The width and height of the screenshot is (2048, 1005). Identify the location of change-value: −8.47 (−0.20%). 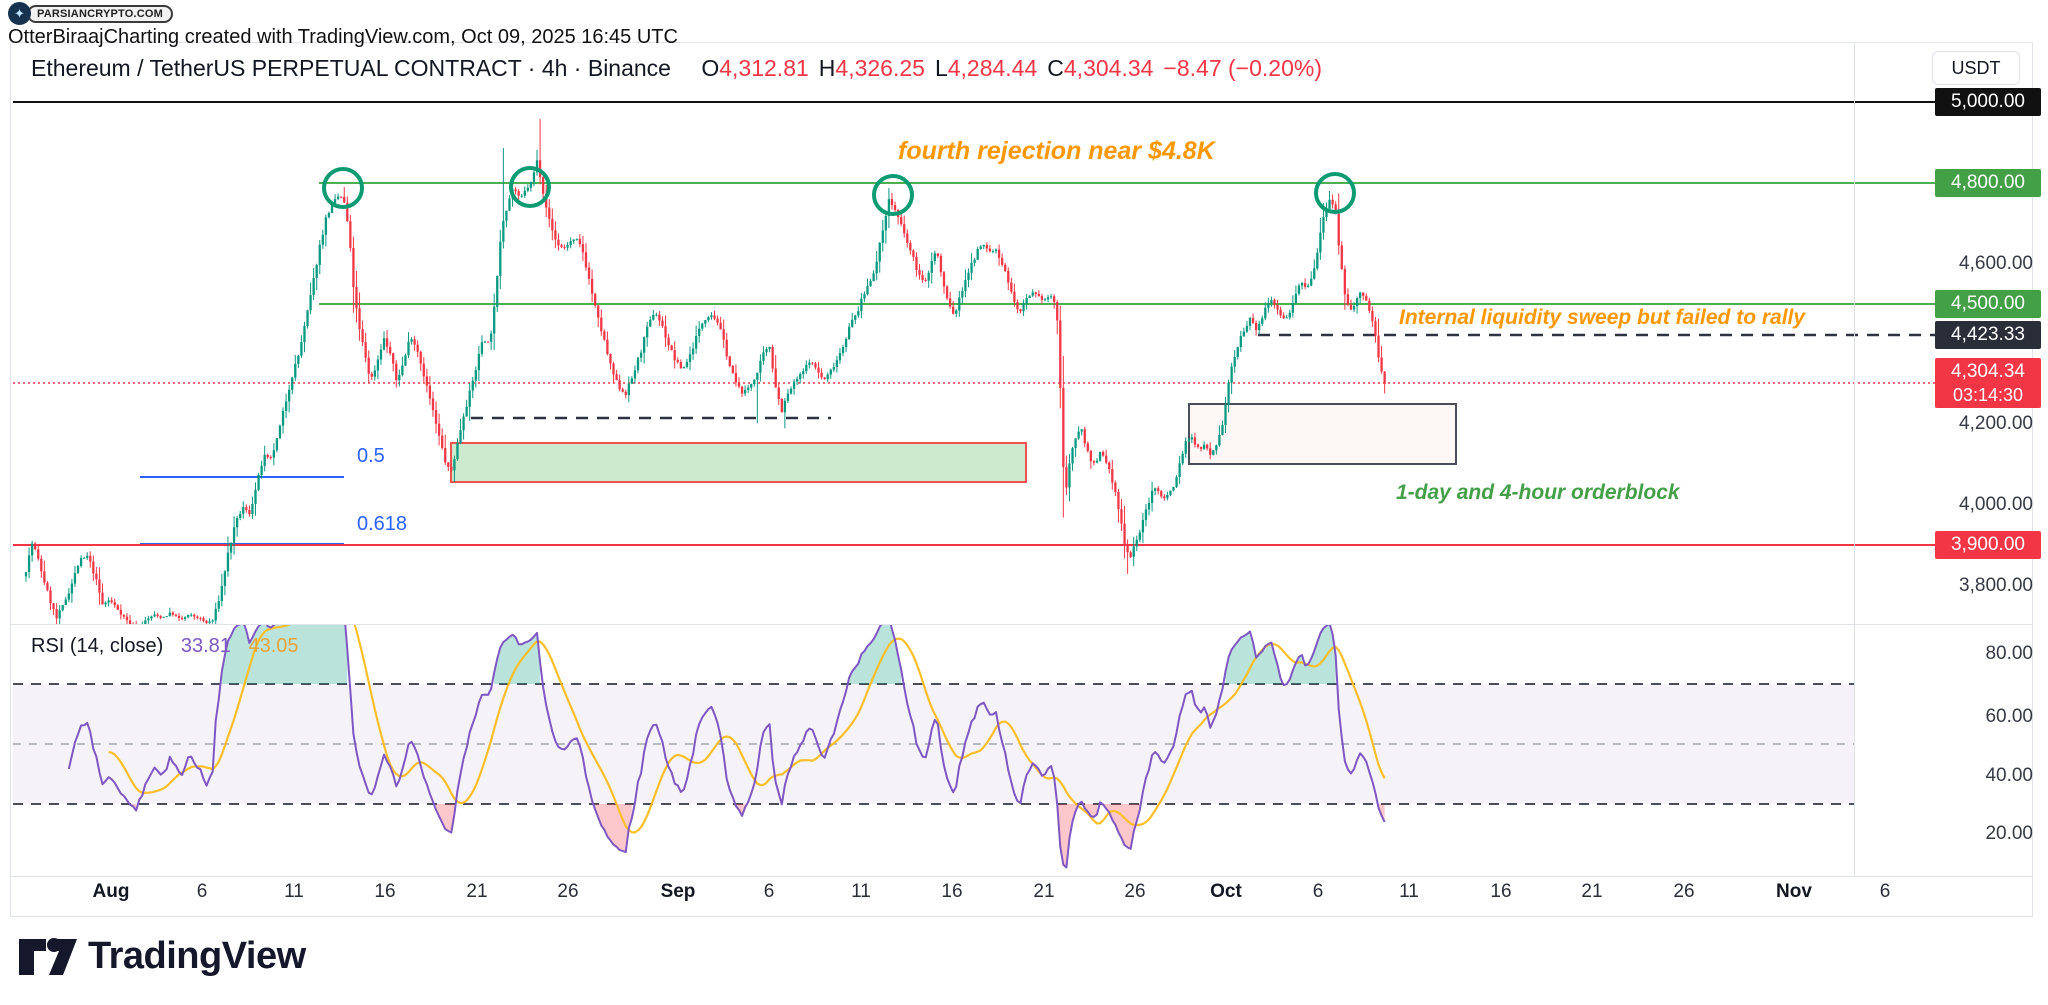
(1242, 68).